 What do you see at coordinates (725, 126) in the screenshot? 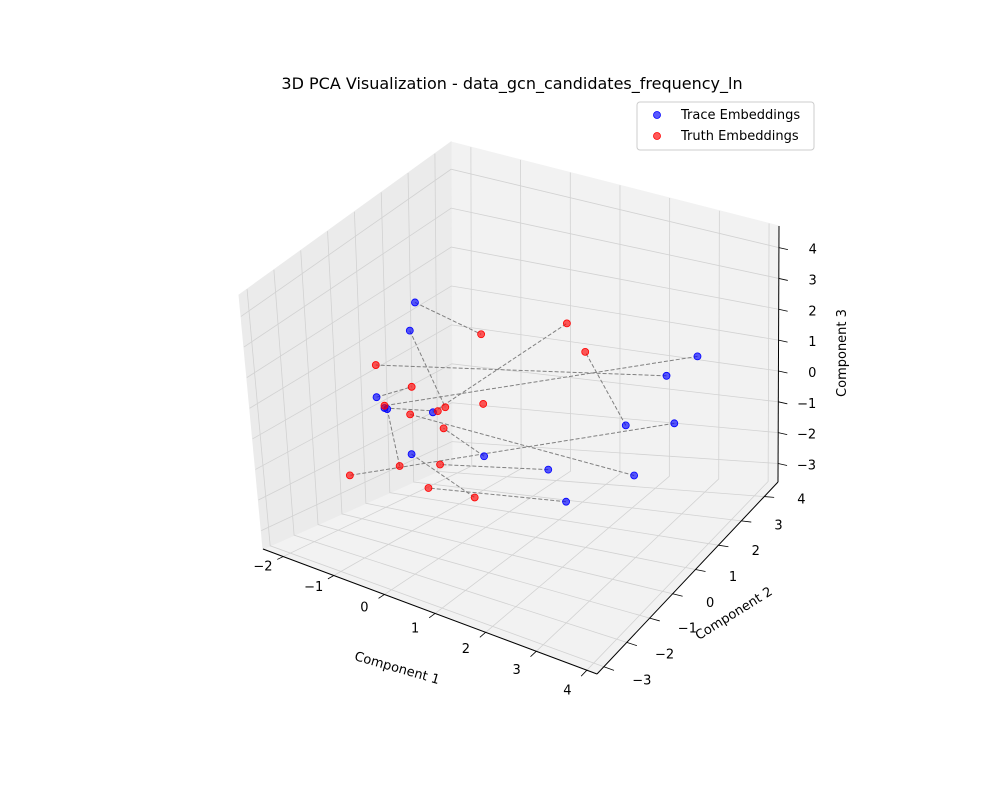
I see `legend-frame` at bounding box center [725, 126].